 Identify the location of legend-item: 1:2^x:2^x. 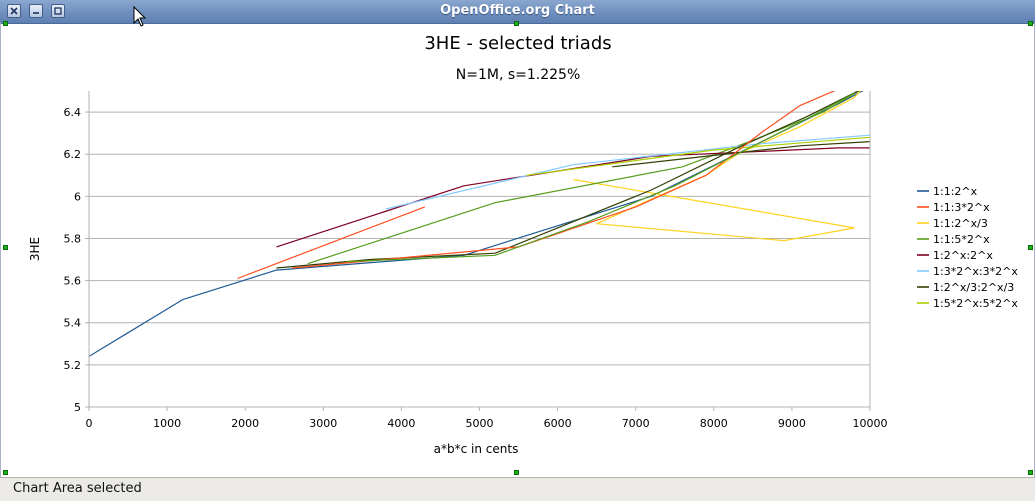
(955, 255).